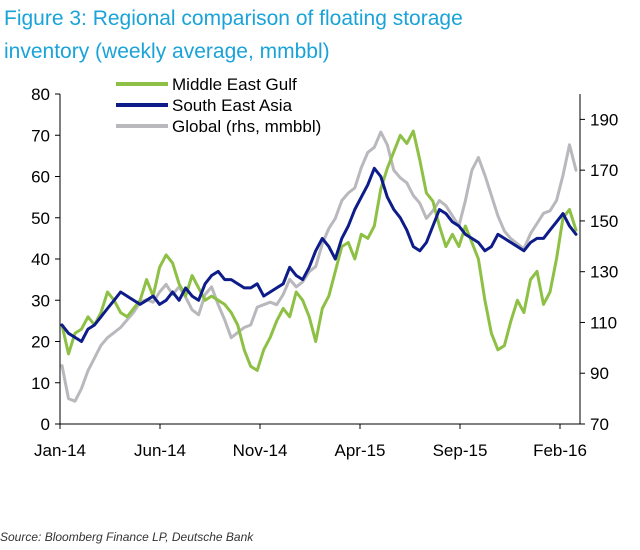  Describe the element at coordinates (60, 450) in the screenshot. I see `x-tick-label: Jan-14` at that location.